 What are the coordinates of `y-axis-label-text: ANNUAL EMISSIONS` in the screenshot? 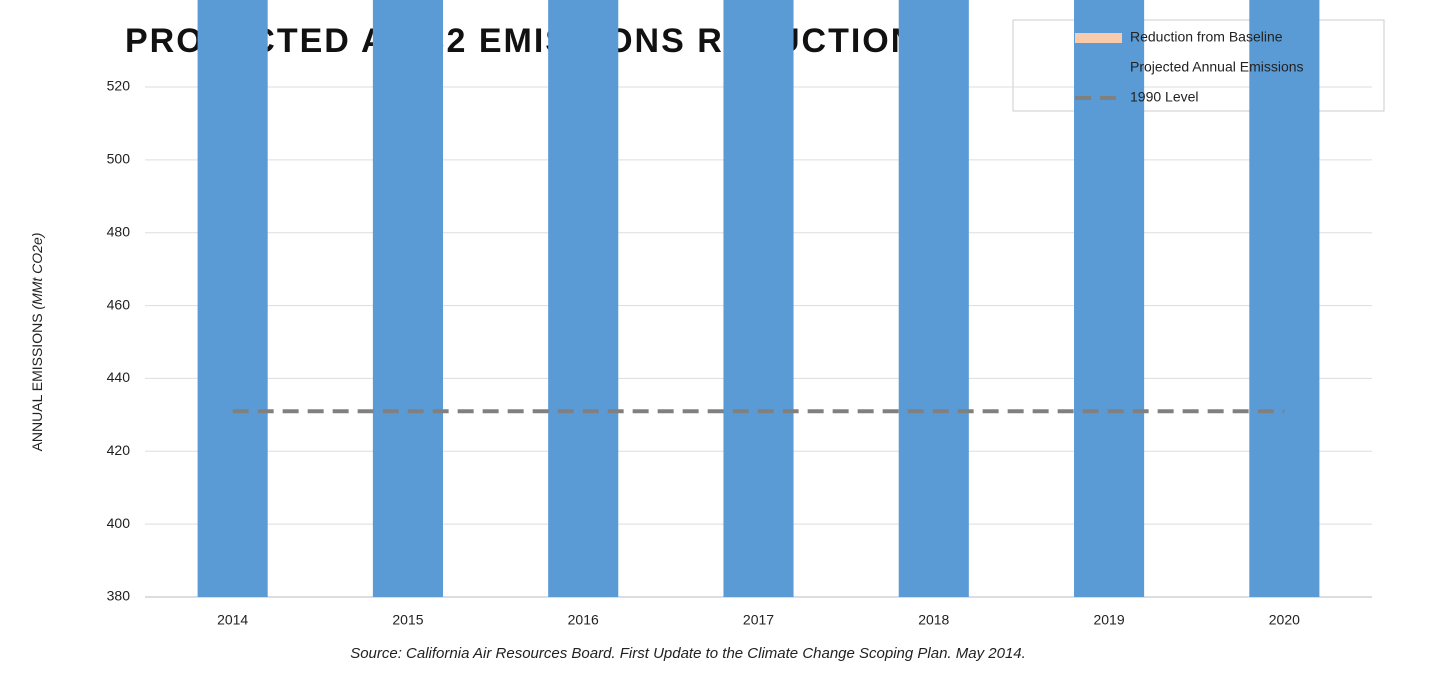 It's located at (37, 381).